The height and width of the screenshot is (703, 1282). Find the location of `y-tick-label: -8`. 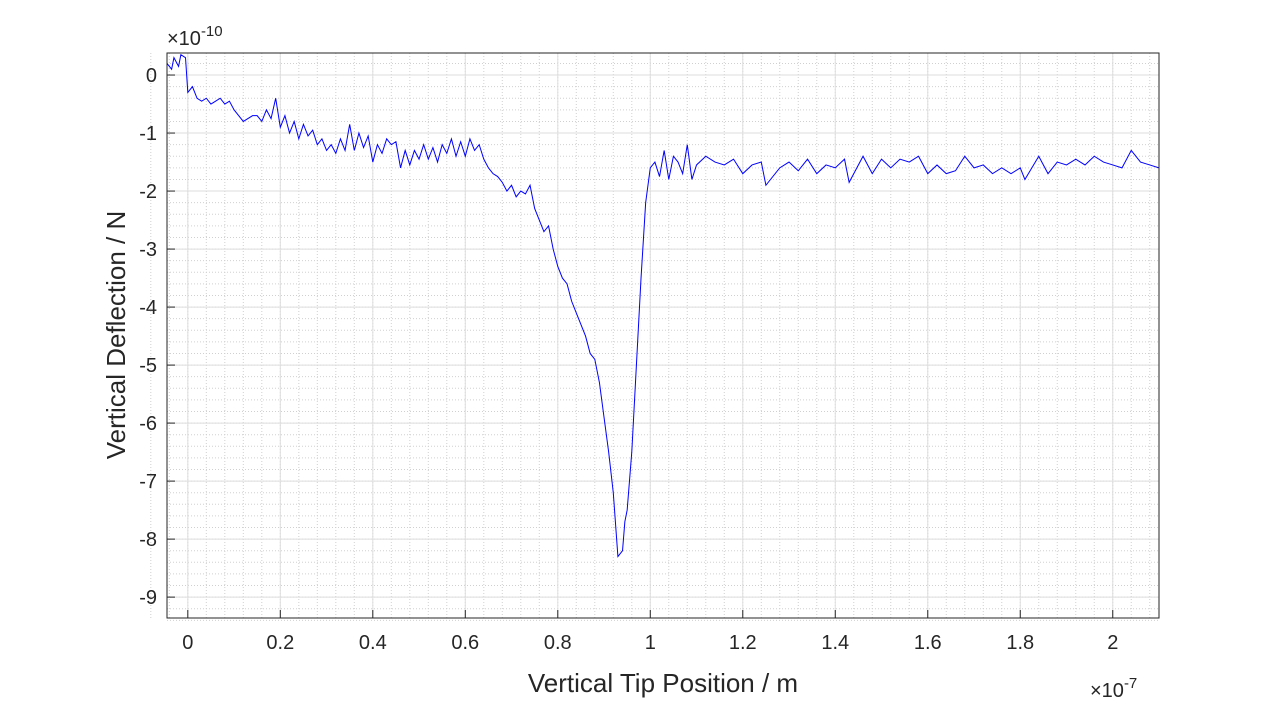

y-tick-label: -8 is located at coordinates (148, 540).